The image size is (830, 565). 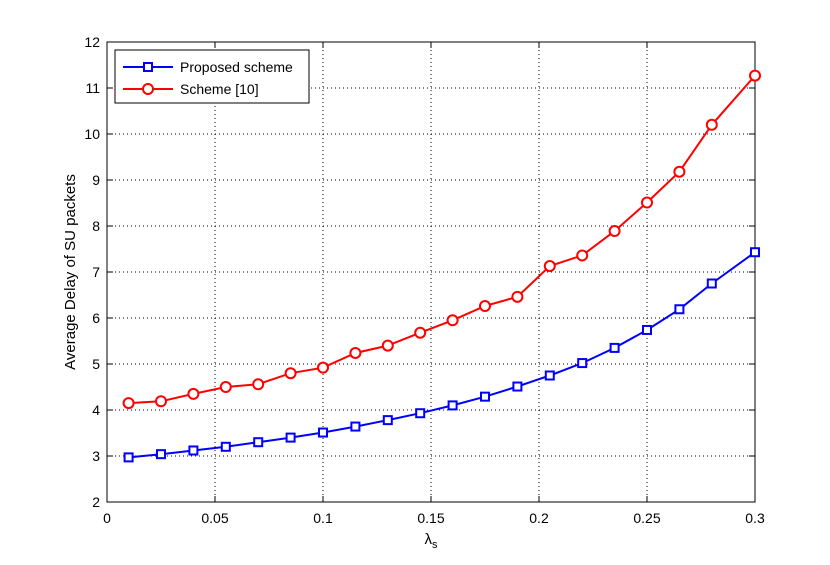 What do you see at coordinates (214, 518) in the screenshot?
I see `x-tick-label: 0.05` at bounding box center [214, 518].